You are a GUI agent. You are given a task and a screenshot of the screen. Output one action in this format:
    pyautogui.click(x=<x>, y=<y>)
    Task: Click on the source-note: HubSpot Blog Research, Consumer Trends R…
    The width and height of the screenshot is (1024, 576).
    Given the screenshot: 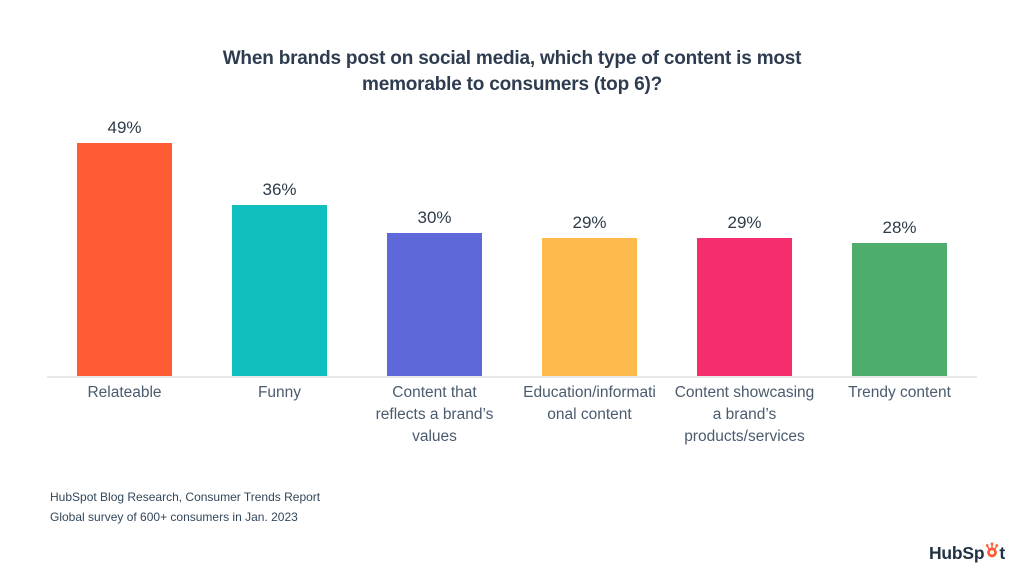 What is the action you would take?
    pyautogui.click(x=185, y=507)
    